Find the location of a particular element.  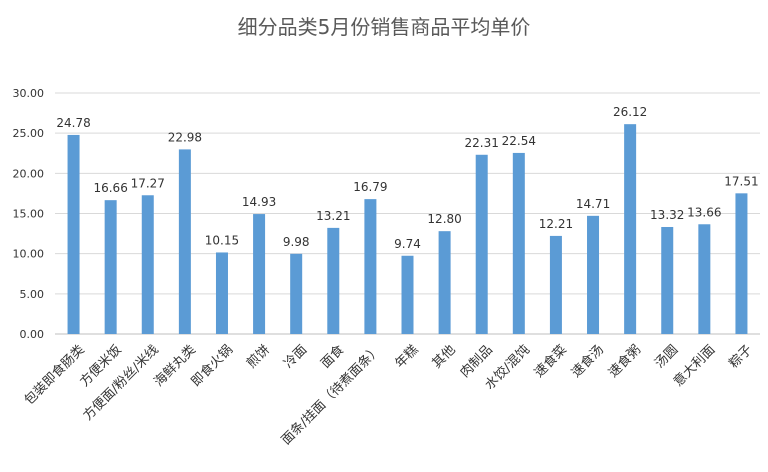

data-label: 13.32 is located at coordinates (667, 215).